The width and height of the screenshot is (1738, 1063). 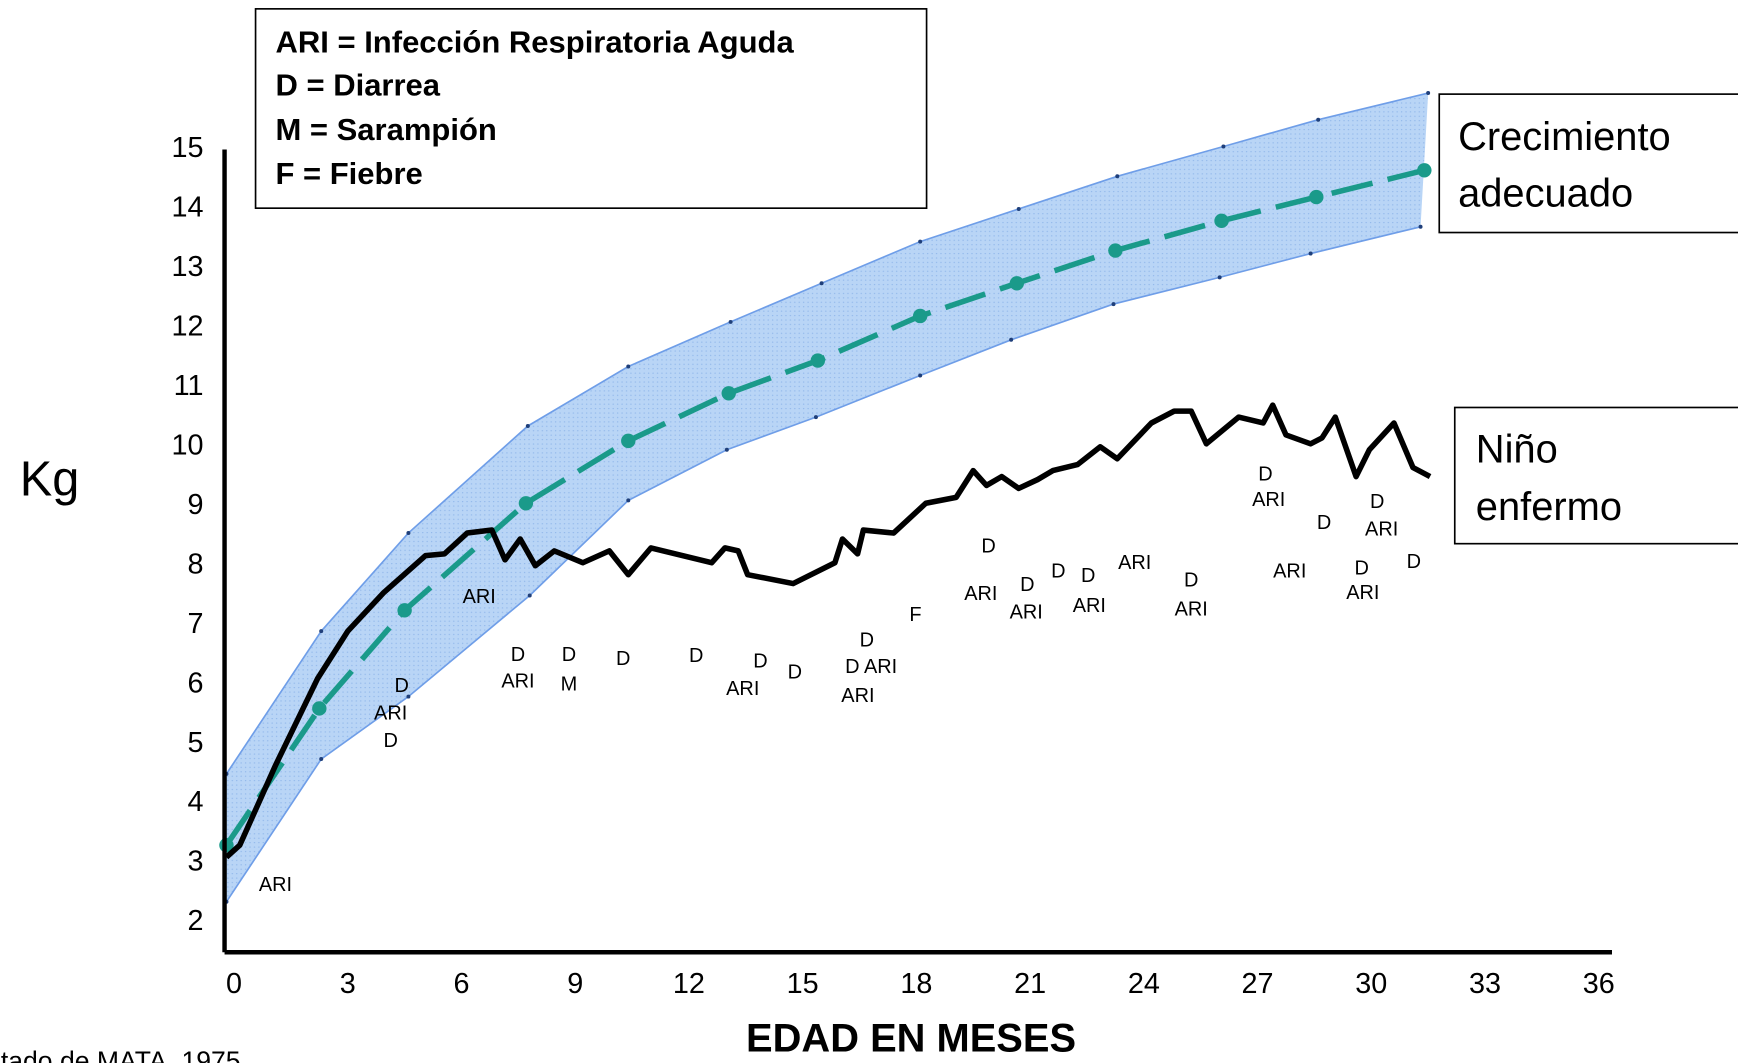 I want to click on x-tick-label: 18, so click(x=916, y=984).